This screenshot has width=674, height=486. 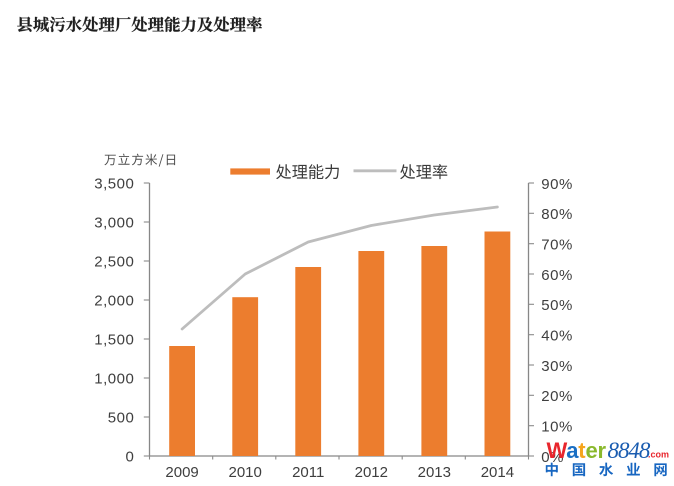 What do you see at coordinates (557, 245) in the screenshot?
I see `svg-text: 70%` at bounding box center [557, 245].